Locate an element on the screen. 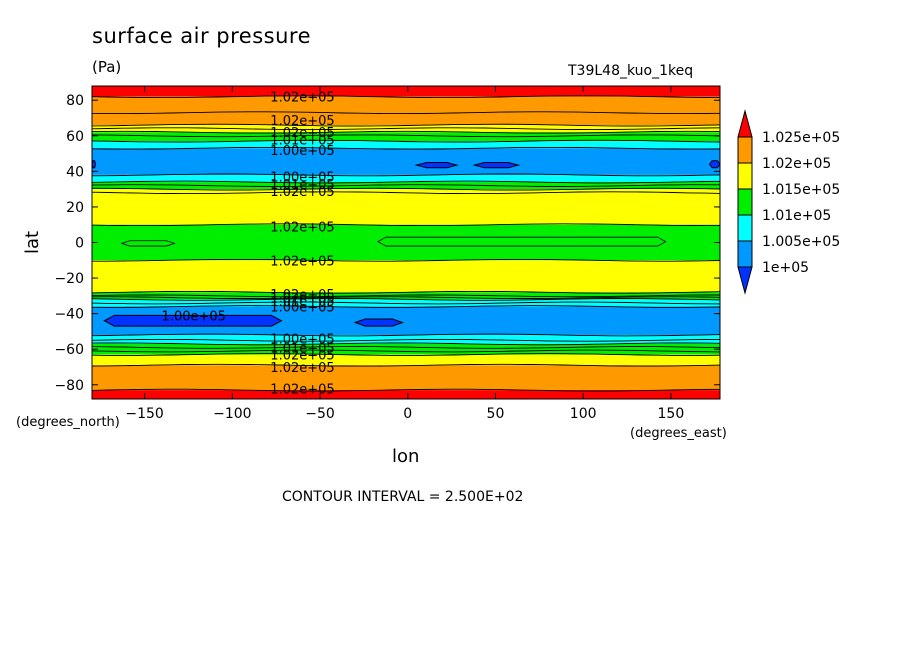 This screenshot has width=904, height=654. y-tick-label: 20 is located at coordinates (75, 208).